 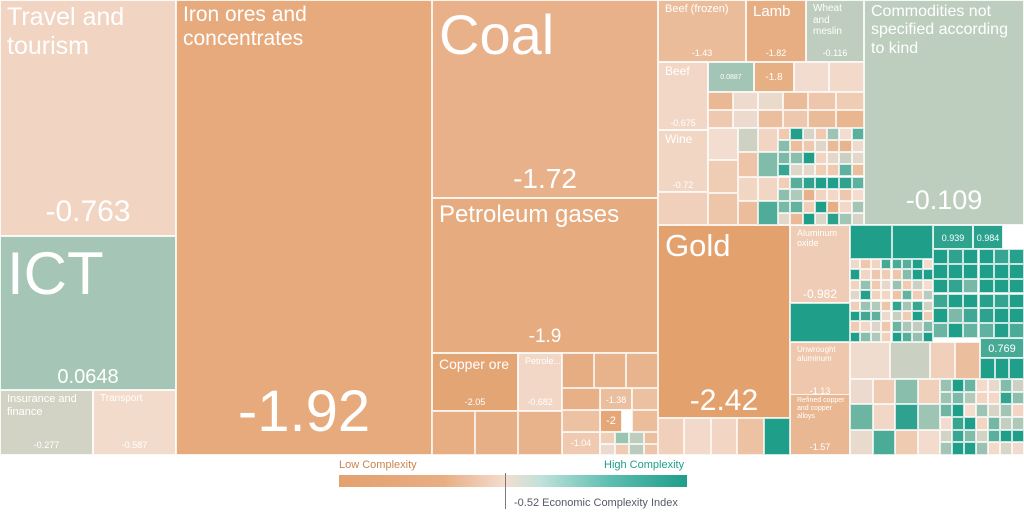 I want to click on tile-beef: Beef -0.675, so click(x=683, y=96).